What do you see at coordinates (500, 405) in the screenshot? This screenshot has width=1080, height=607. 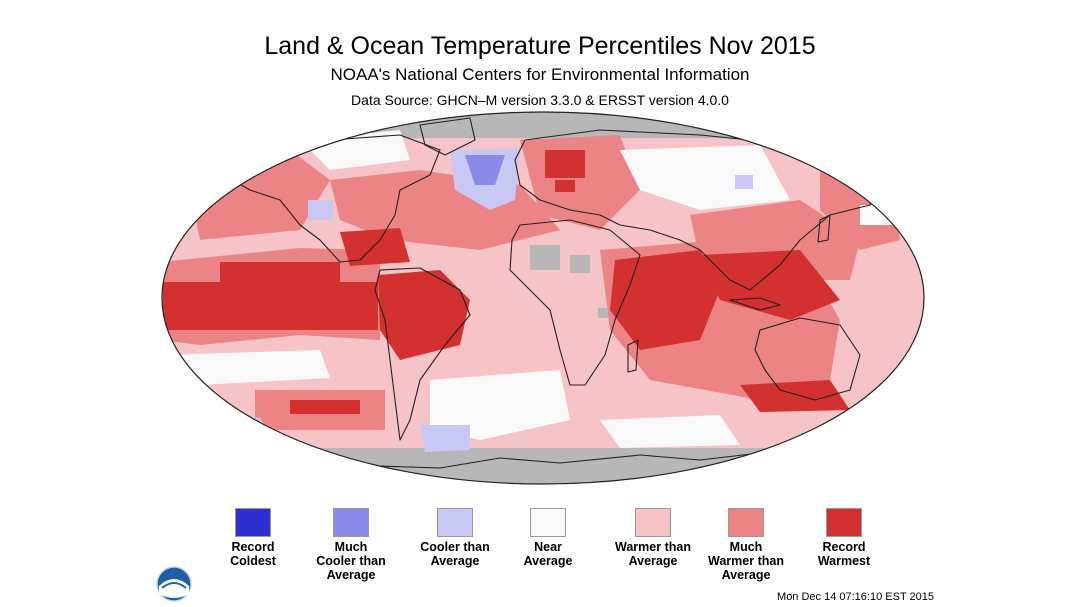 I see `south-atlantic-near-avg` at bounding box center [500, 405].